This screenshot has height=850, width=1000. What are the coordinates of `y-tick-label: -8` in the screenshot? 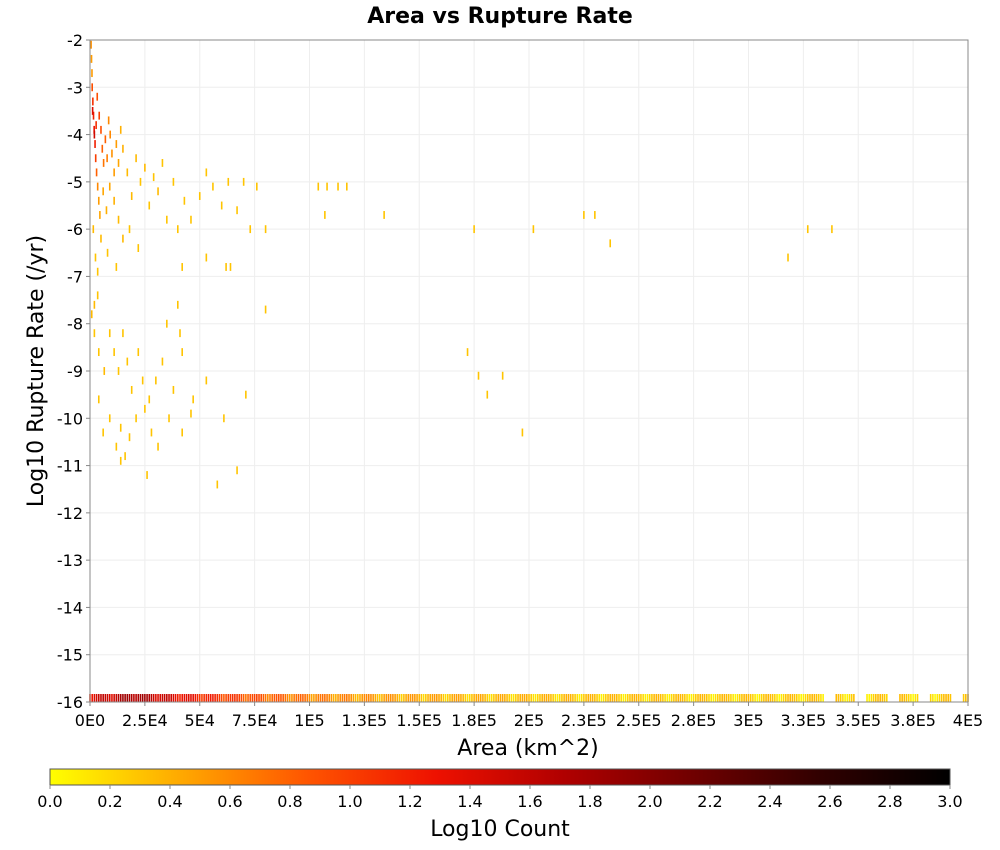 It's located at (75, 324).